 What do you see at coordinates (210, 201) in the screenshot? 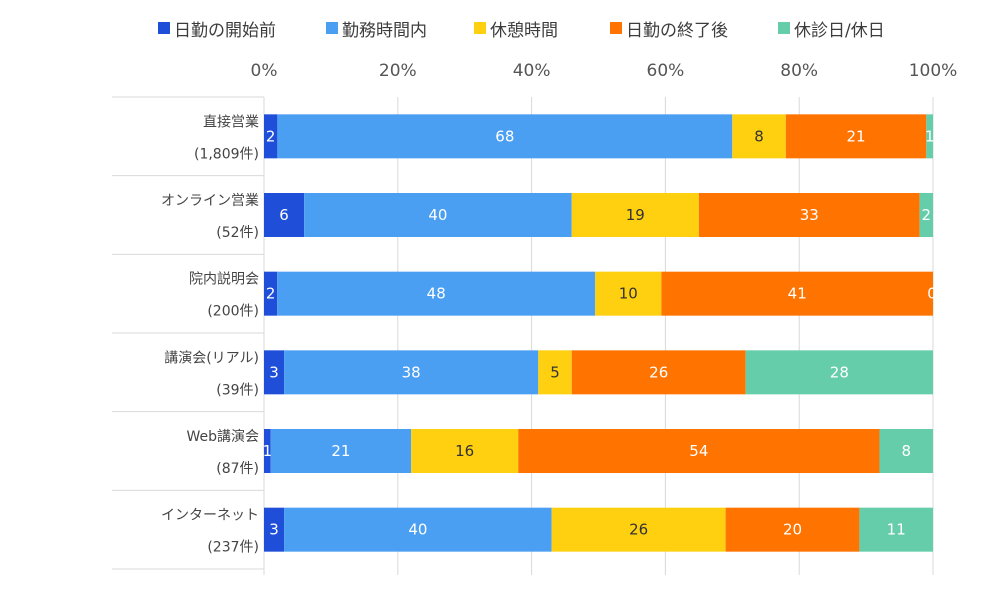
I see `category-label: オンライン営業` at bounding box center [210, 201].